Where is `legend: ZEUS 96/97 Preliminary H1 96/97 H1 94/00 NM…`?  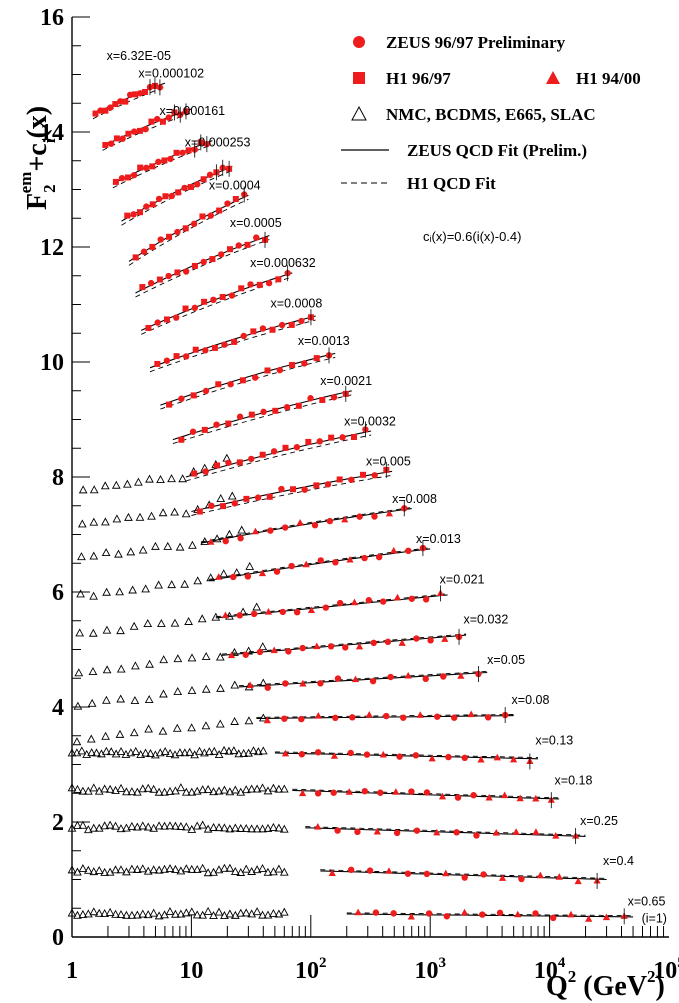 legend: ZEUS 96/97 Preliminary H1 96/97 H1 94/00 NM… is located at coordinates (491, 113).